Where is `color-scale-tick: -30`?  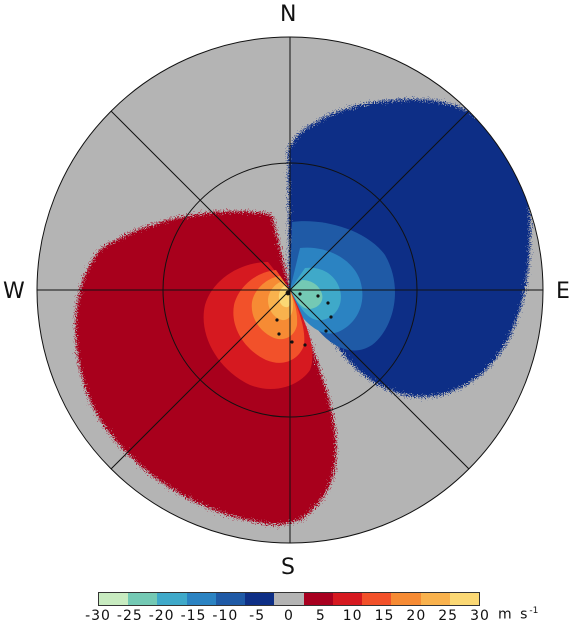 color-scale-tick: -30 is located at coordinates (98, 616).